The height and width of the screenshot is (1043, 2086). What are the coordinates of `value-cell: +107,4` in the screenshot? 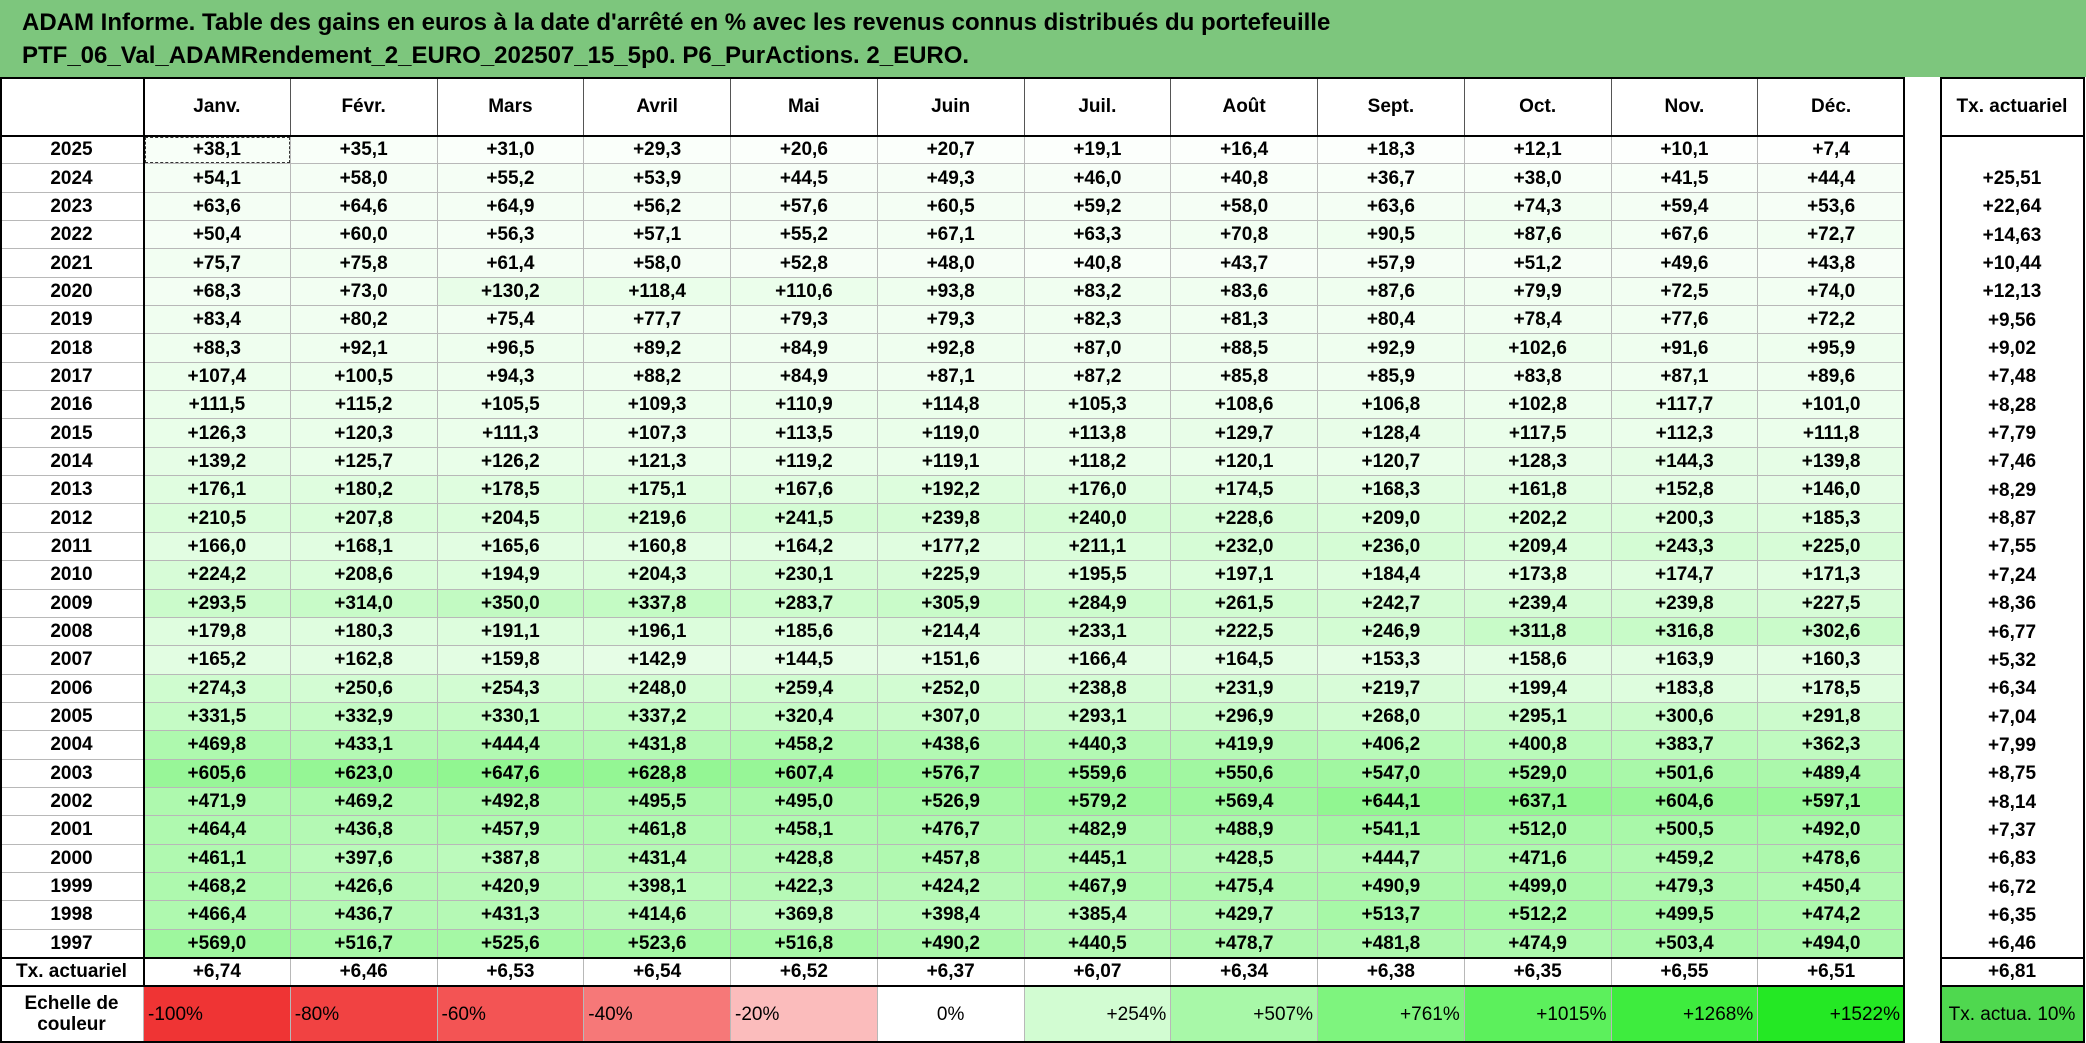 It's located at (217, 377).